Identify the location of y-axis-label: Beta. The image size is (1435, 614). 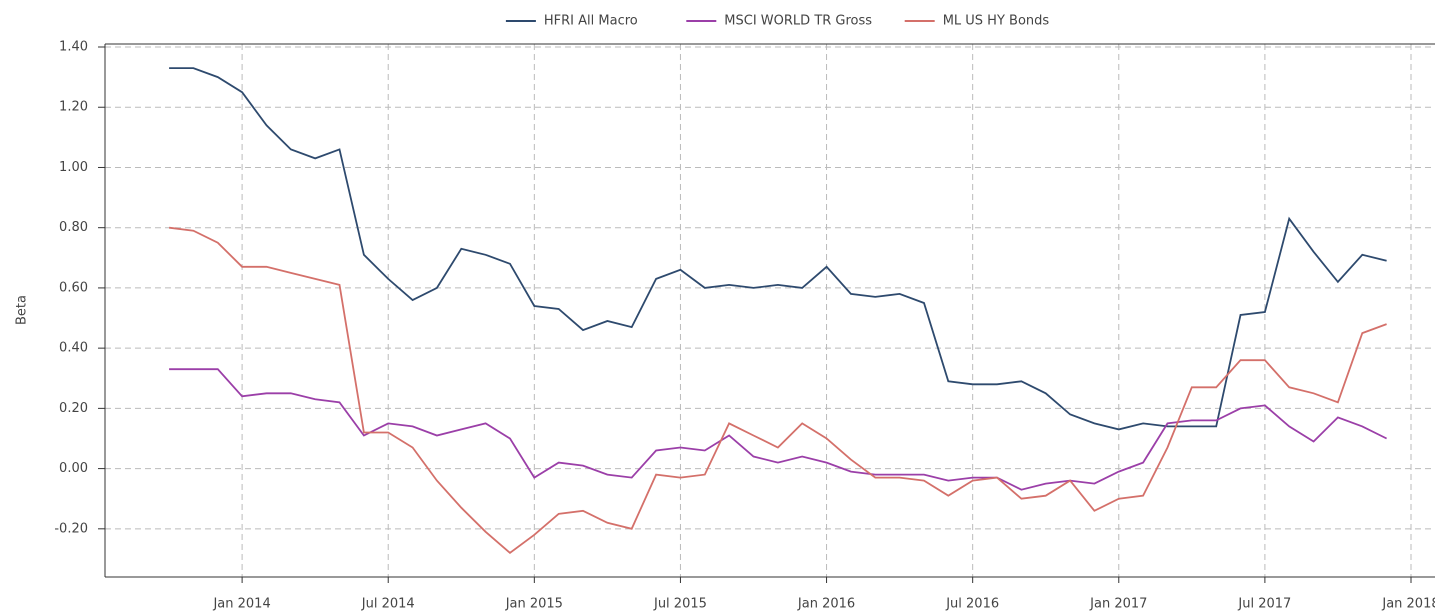
(22, 310).